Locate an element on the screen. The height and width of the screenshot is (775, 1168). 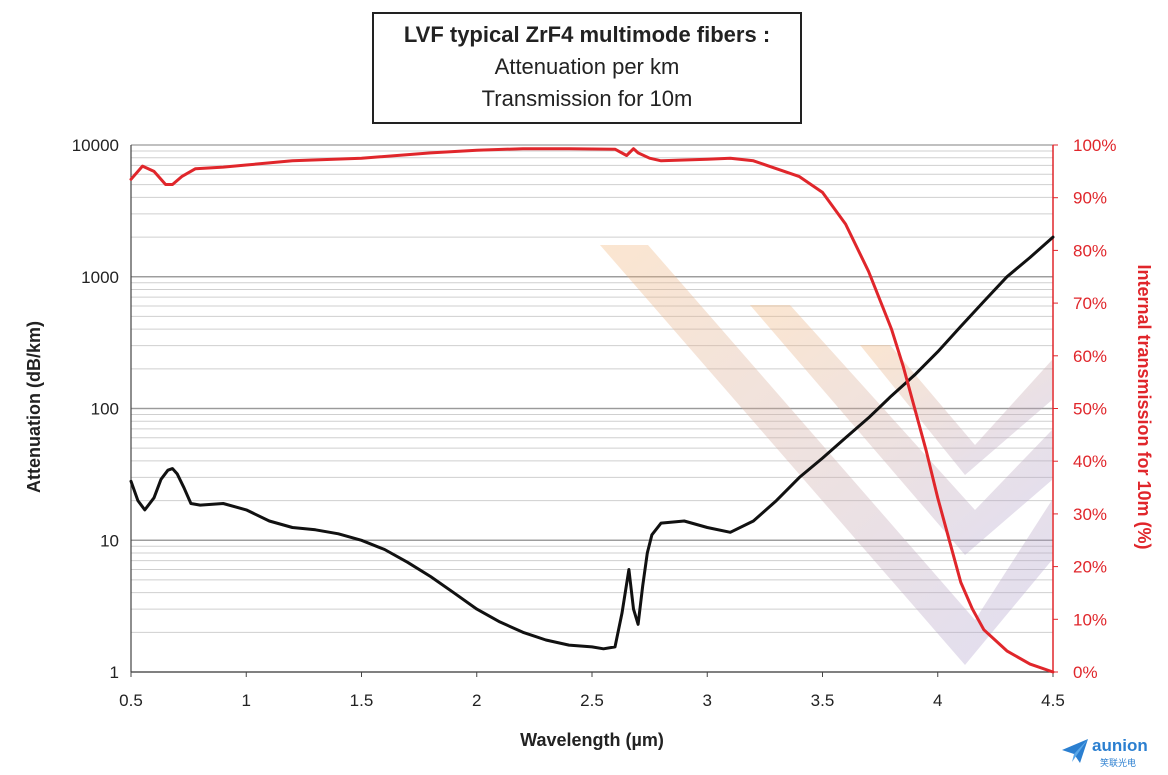
y-tick-label-left: 10000 is located at coordinates (95, 145).